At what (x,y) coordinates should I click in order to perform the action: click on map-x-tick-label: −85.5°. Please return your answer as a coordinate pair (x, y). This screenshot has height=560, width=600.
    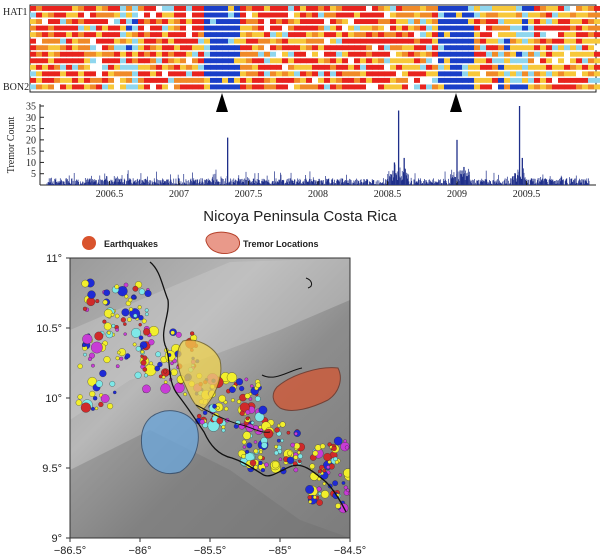
    Looking at the image, I should click on (210, 551).